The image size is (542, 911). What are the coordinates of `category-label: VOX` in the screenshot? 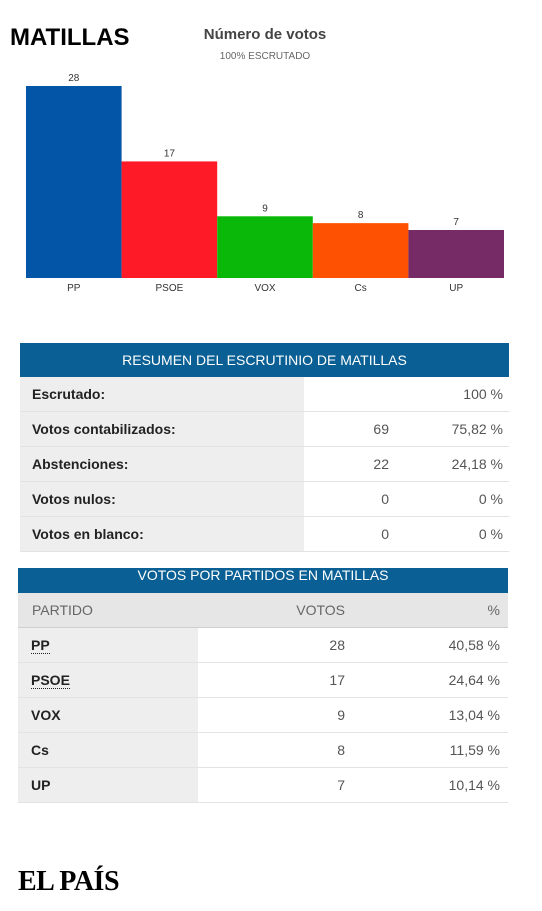 It's located at (264, 288).